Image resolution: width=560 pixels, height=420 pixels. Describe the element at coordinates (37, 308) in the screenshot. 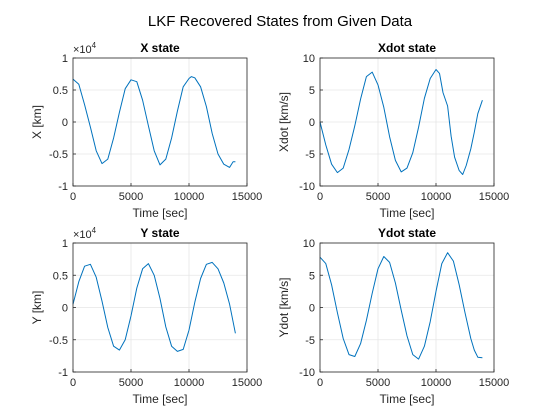

I see `y-axis-label: Y [km]` at that location.